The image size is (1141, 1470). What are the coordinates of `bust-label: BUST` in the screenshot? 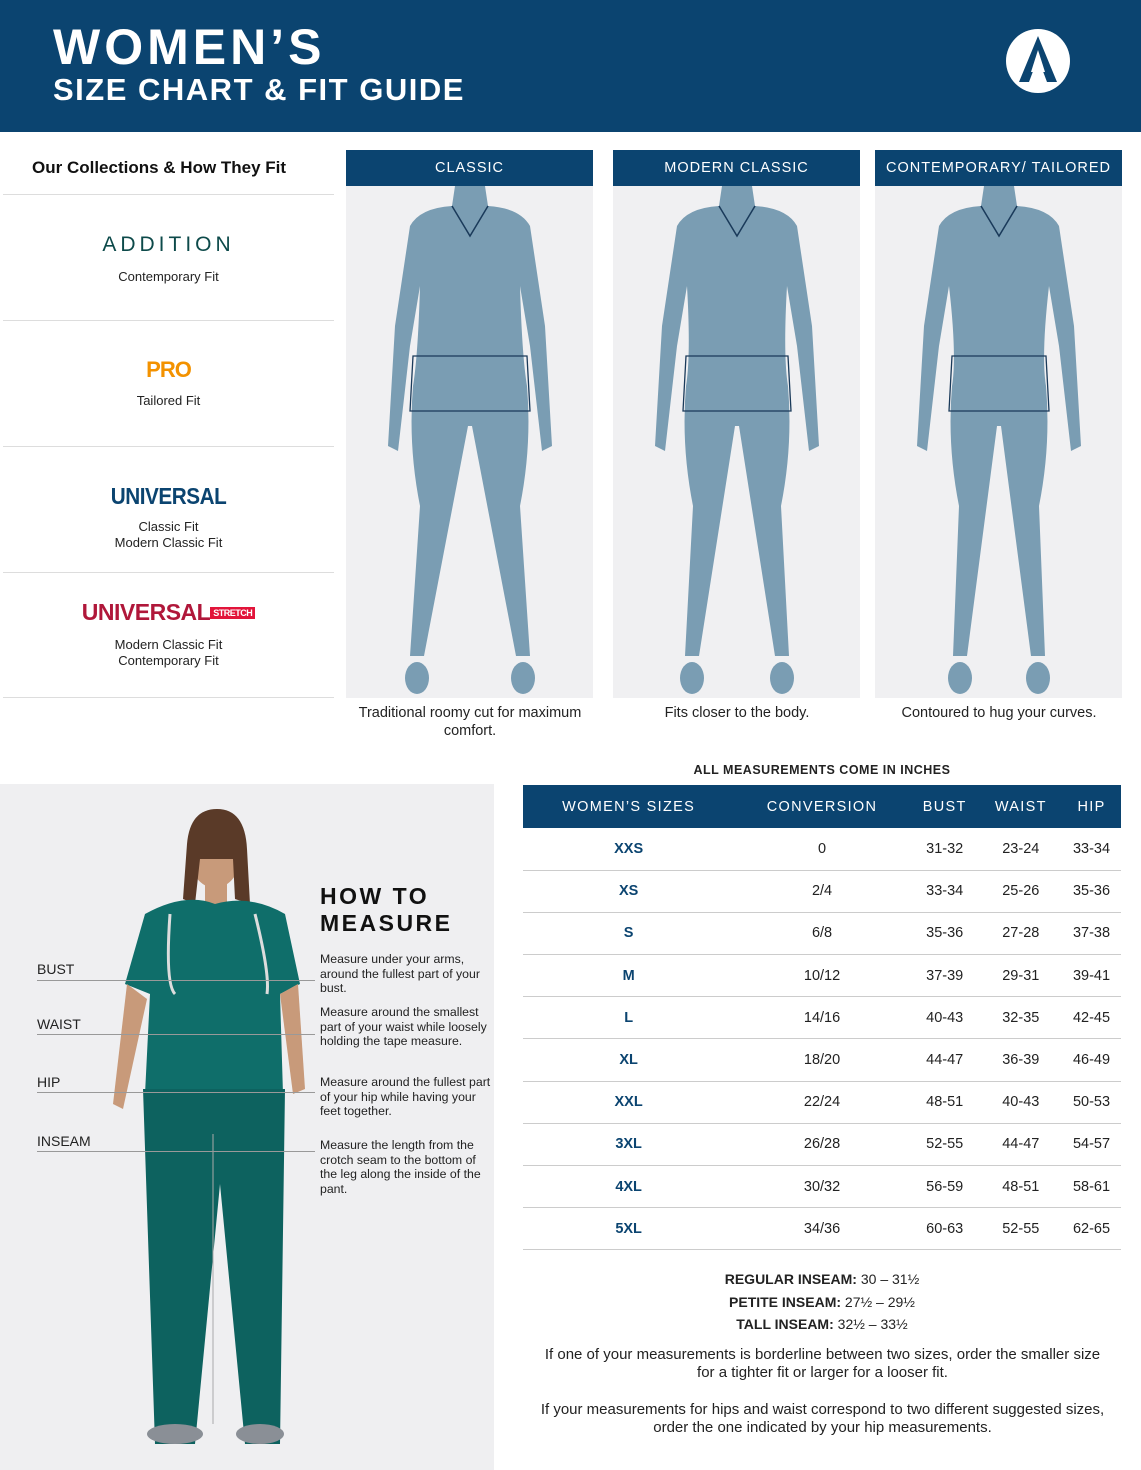 It's located at (56, 969).